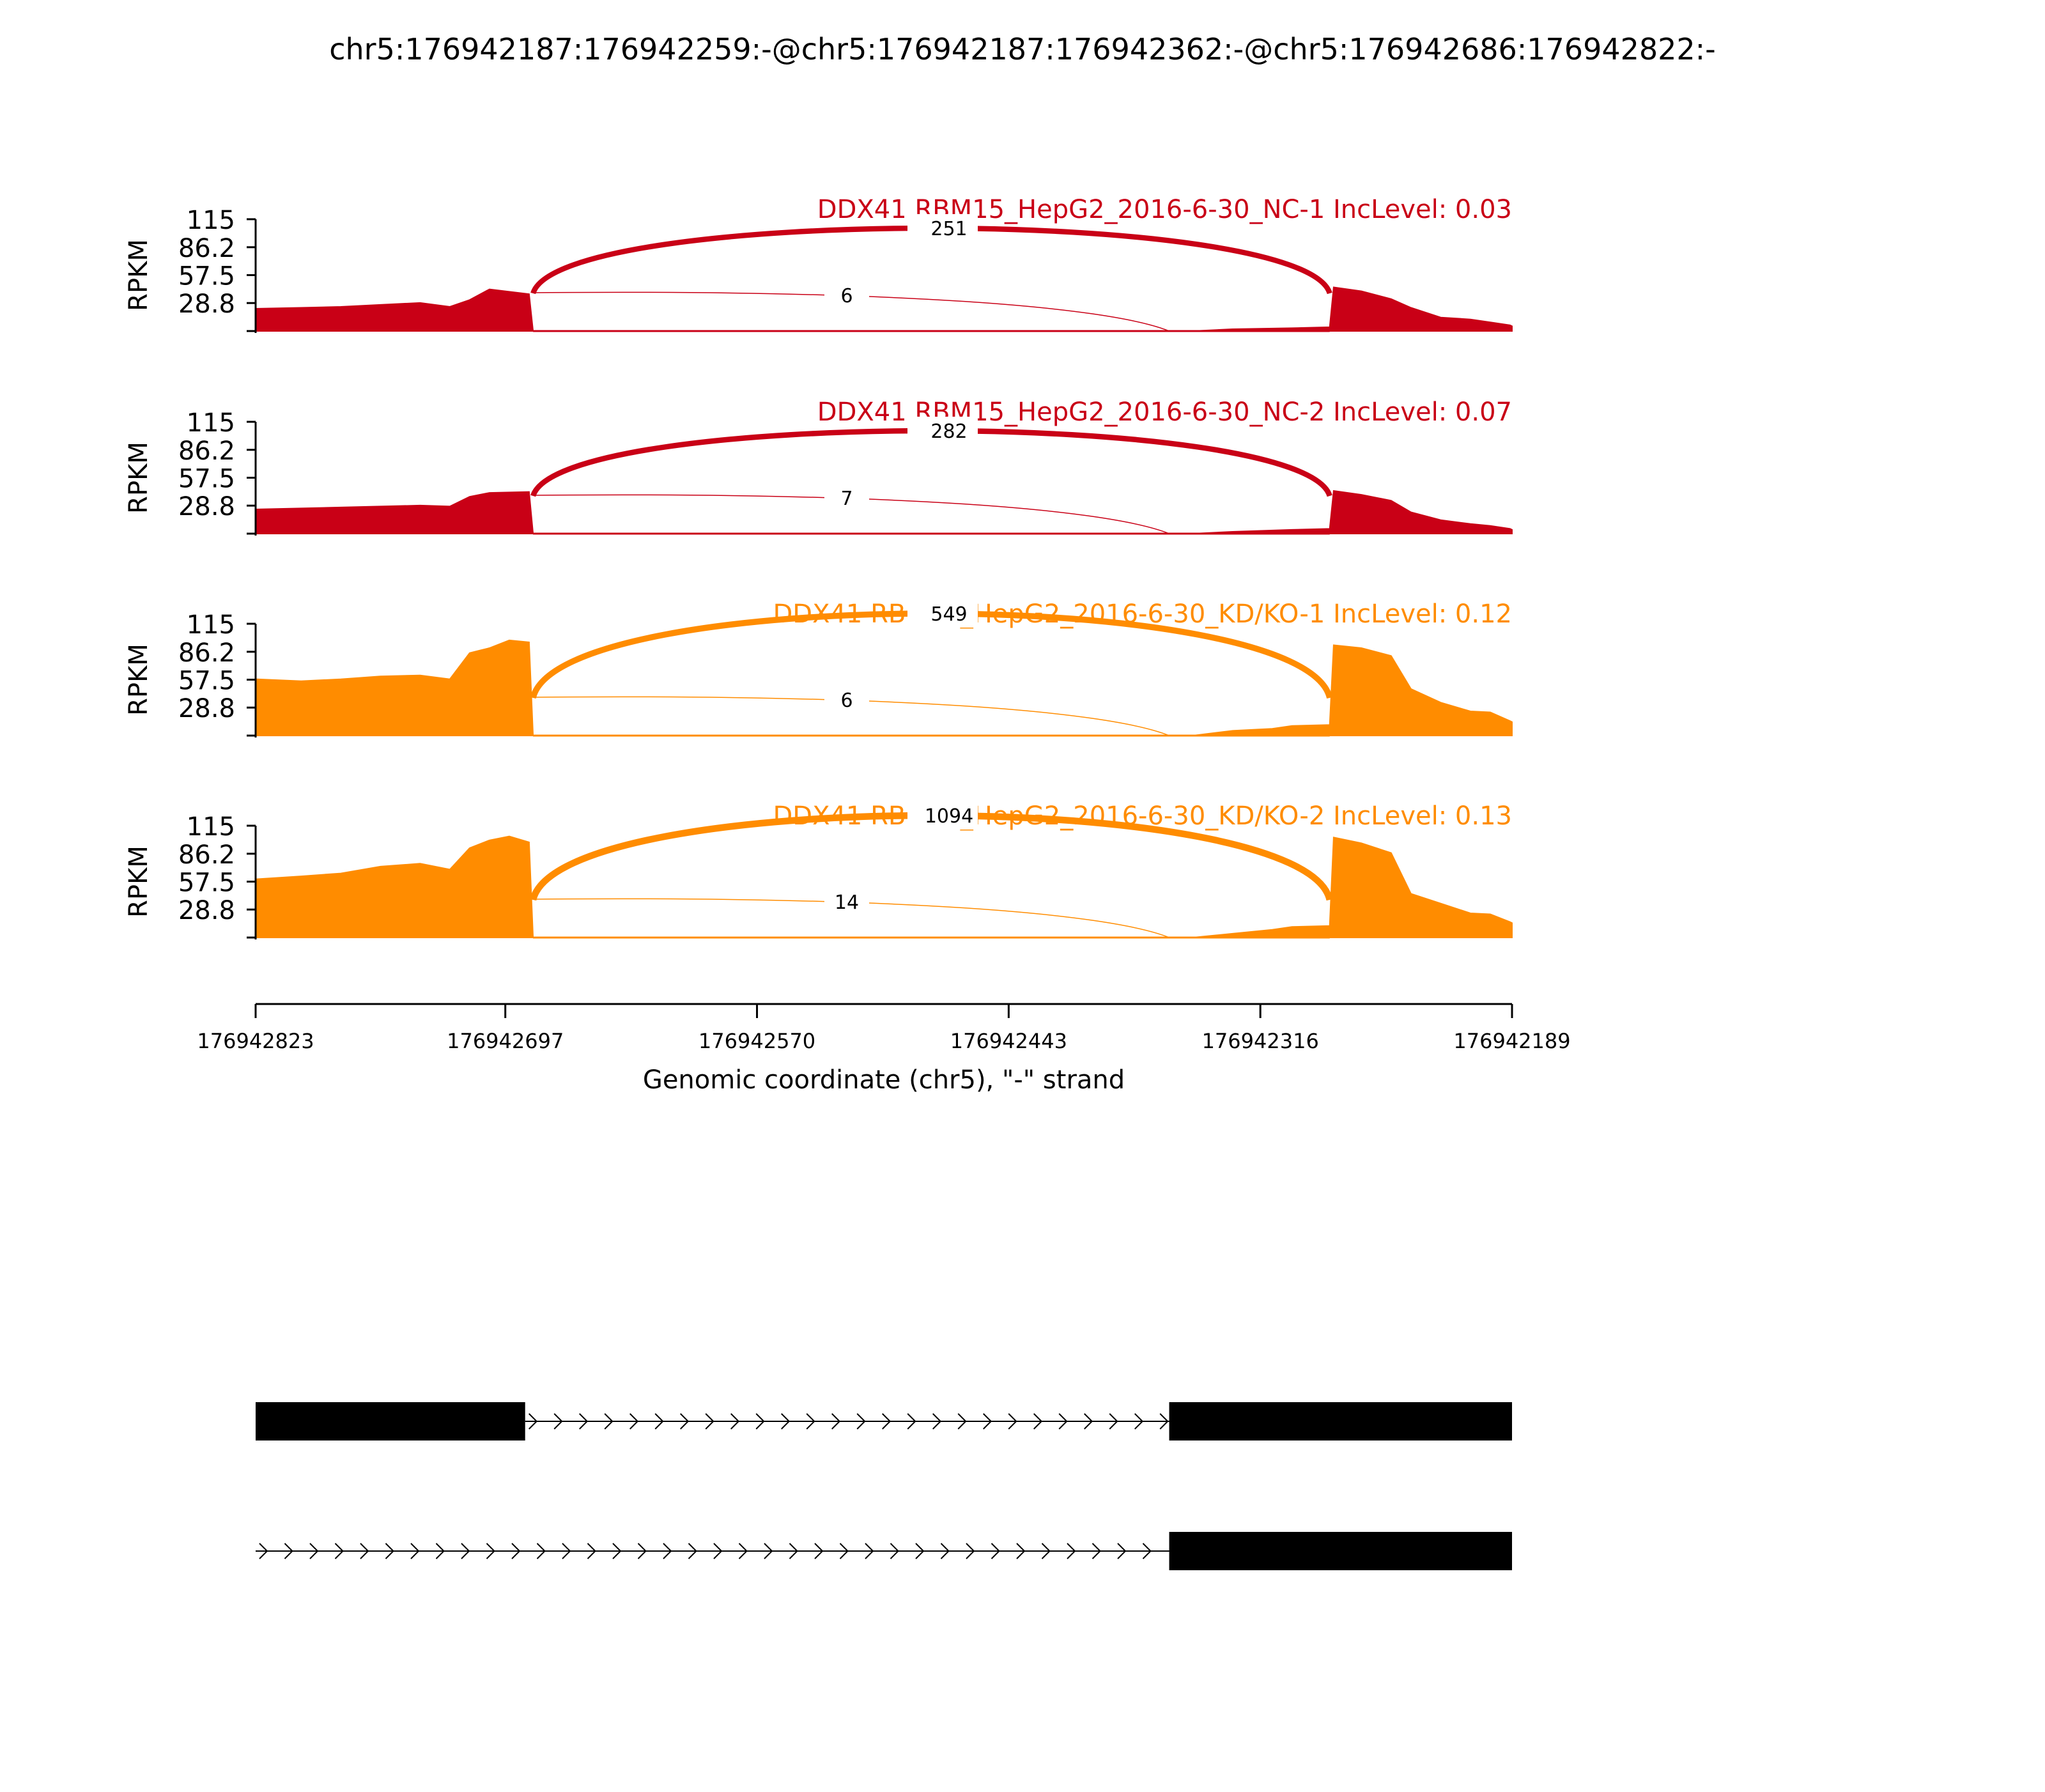 This screenshot has height=1792, width=2045. Describe the element at coordinates (949, 816) in the screenshot. I see `junction-count: 1094` at that location.